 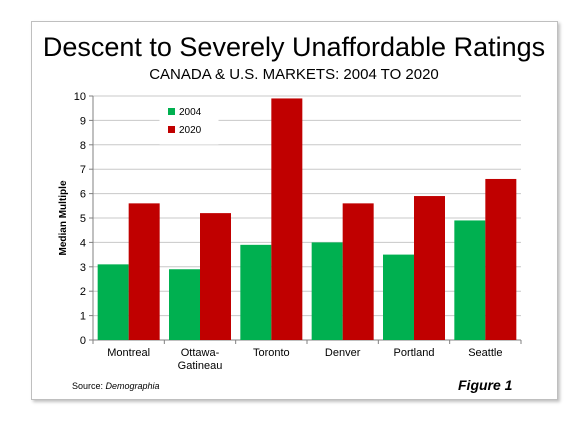 What do you see at coordinates (113, 302) in the screenshot?
I see `bar-2004-montreal` at bounding box center [113, 302].